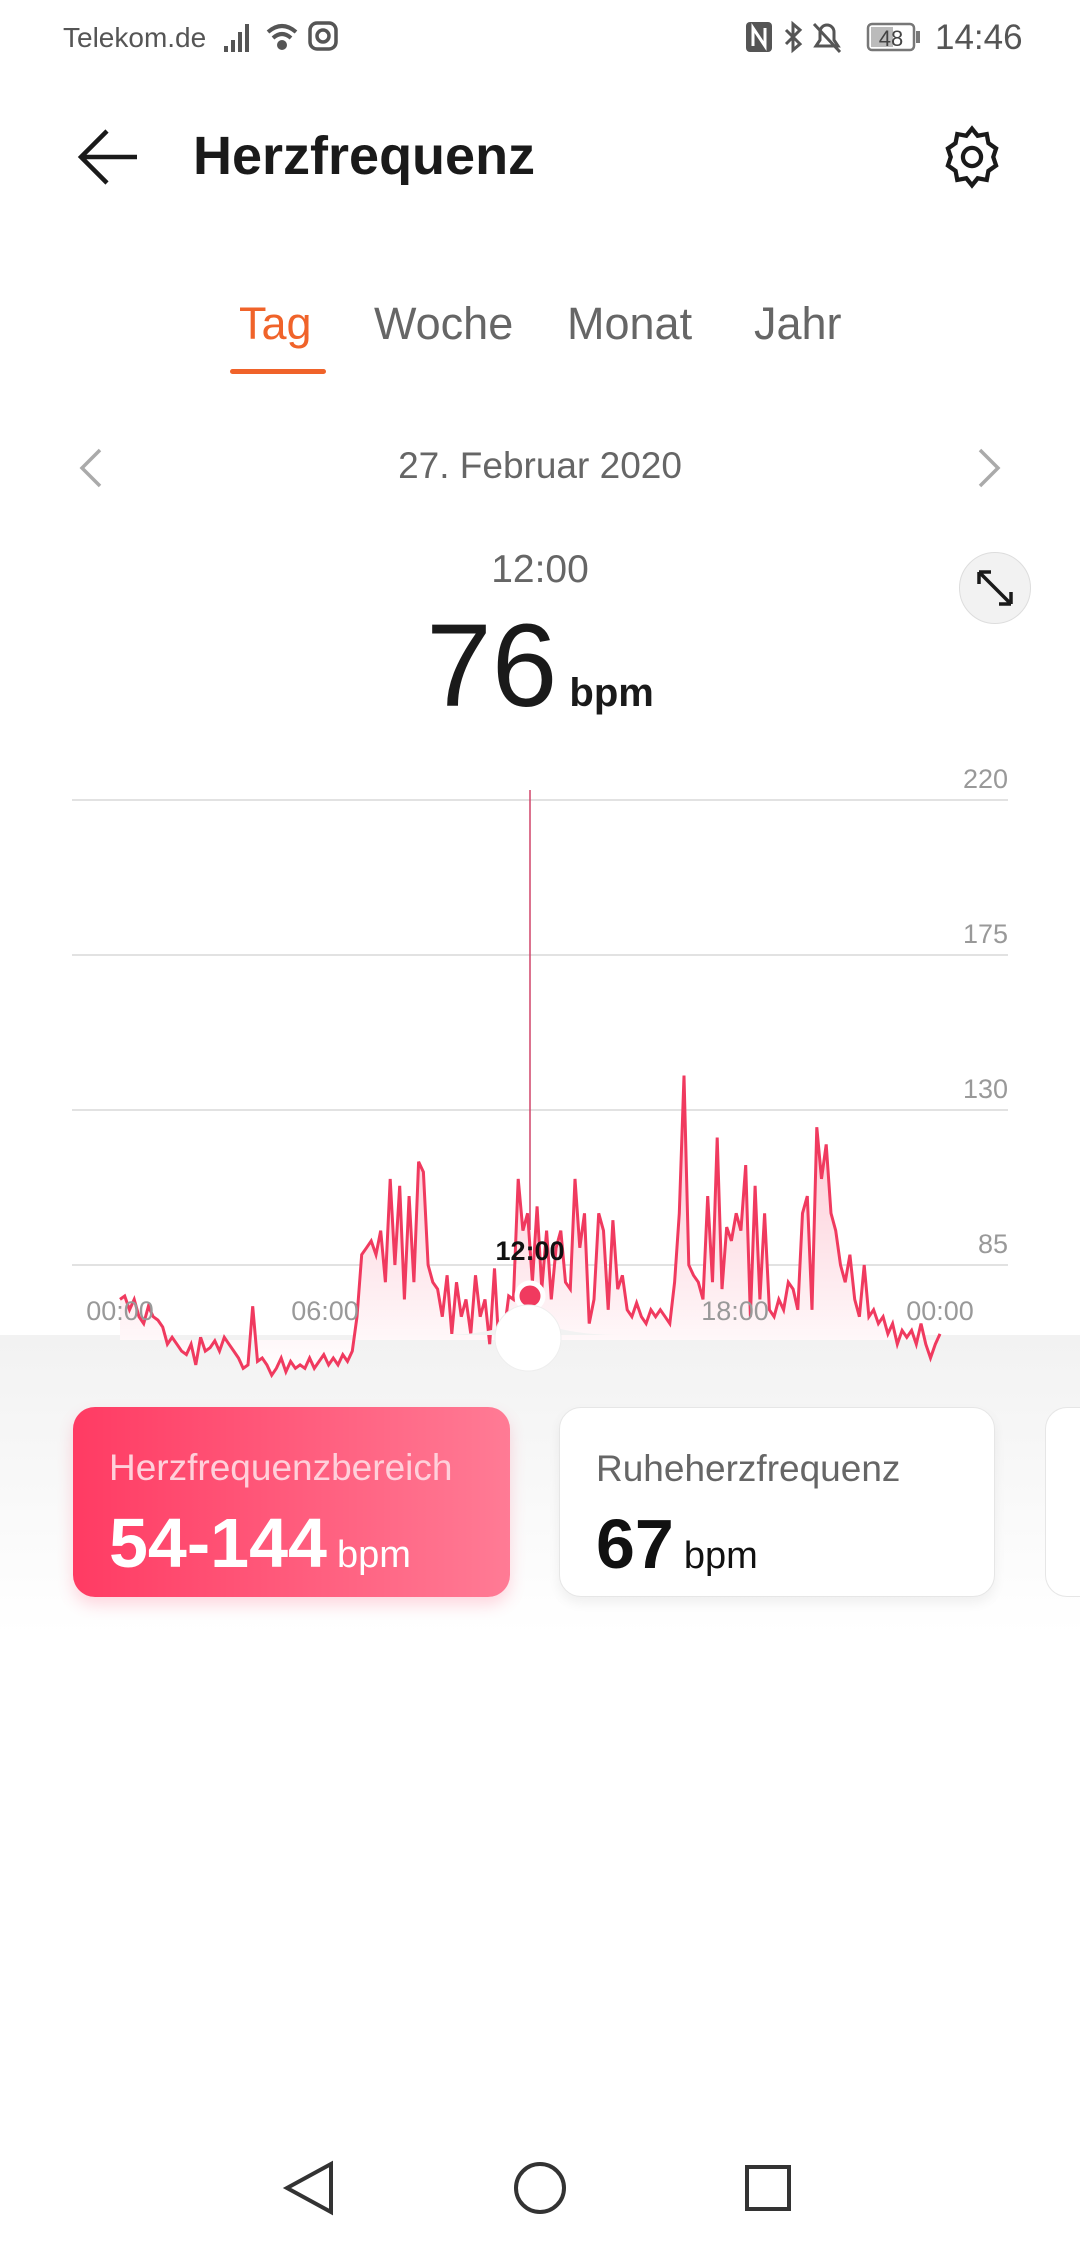 The width and height of the screenshot is (1080, 2244). Describe the element at coordinates (540, 465) in the screenshot. I see `date-label: 27. Februar 2020` at that location.